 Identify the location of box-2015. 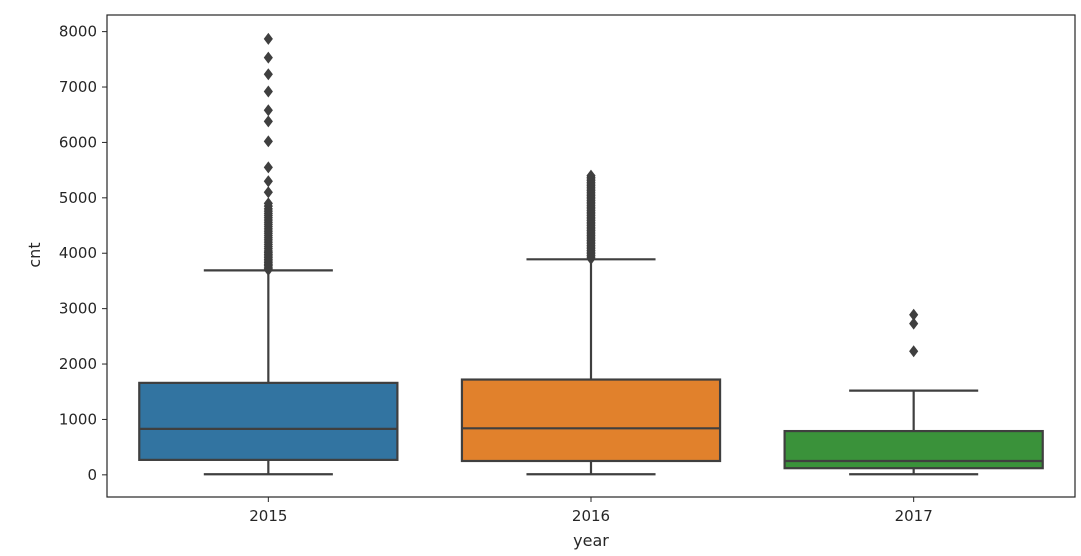
(268, 421).